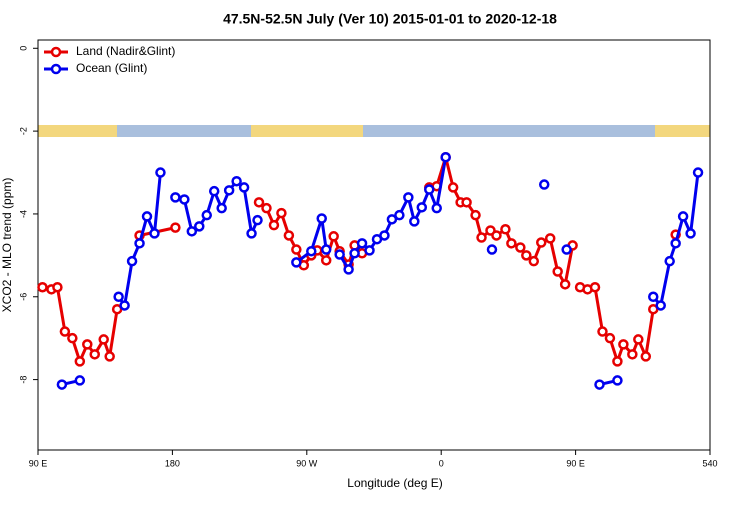  Describe the element at coordinates (23, 297) in the screenshot. I see `y-tick-label: -6` at that location.